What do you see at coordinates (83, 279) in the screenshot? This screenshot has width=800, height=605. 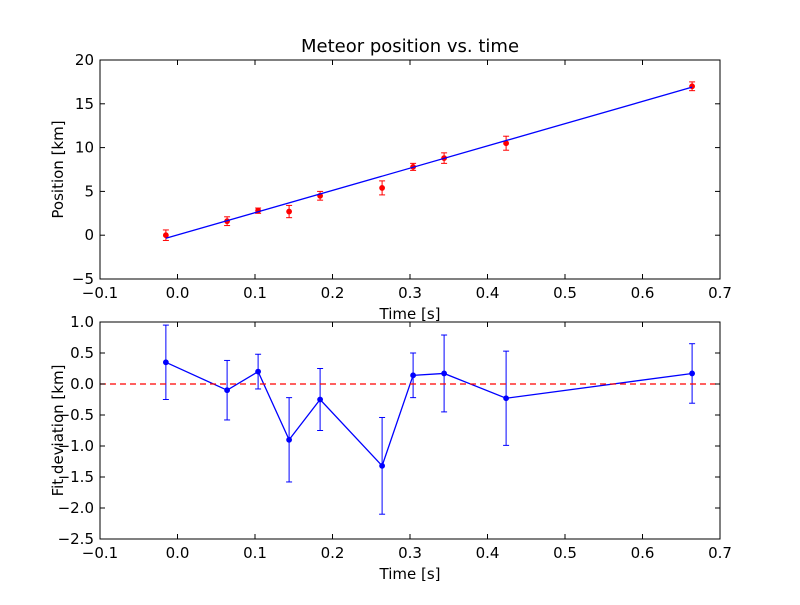 I see `y-tick-label: −5` at bounding box center [83, 279].